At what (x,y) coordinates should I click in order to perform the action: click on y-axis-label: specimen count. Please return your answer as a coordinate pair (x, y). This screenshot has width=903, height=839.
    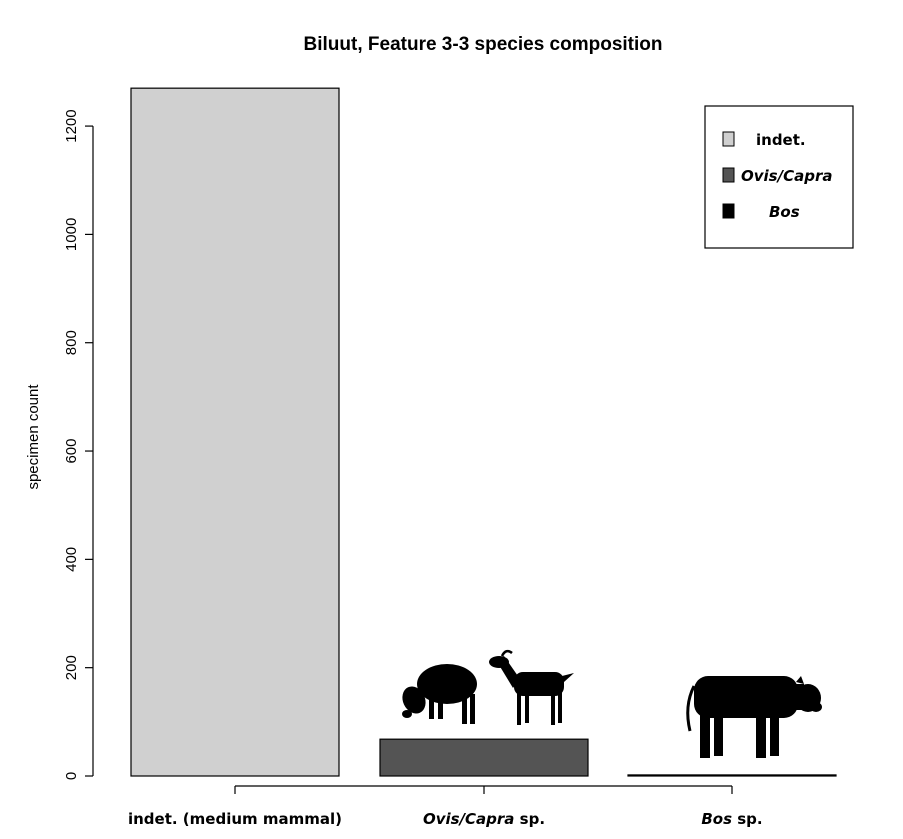
    Looking at the image, I should click on (33, 437).